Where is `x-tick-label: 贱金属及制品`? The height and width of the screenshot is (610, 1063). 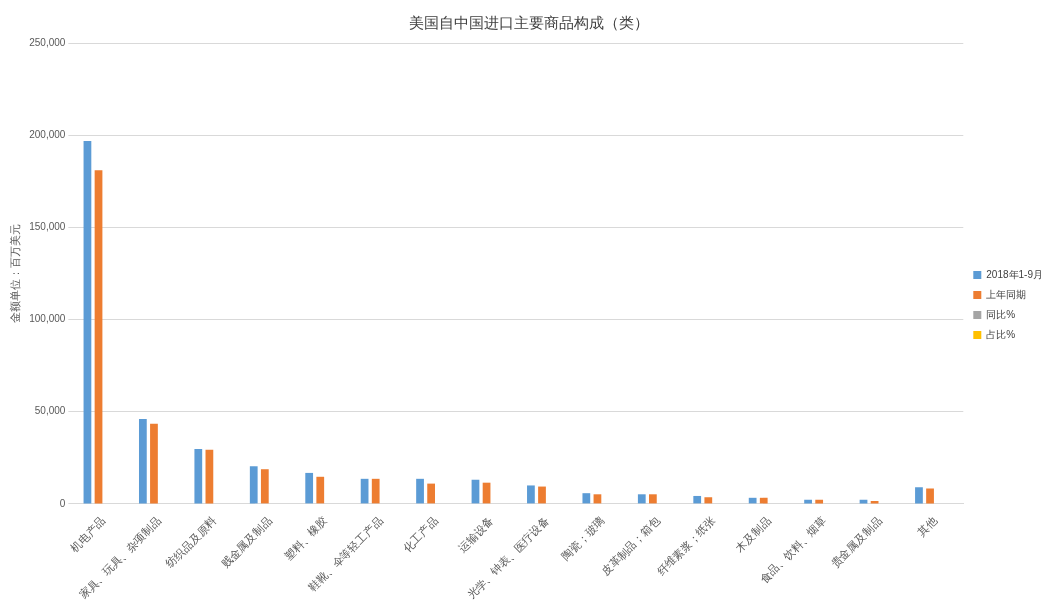
x-tick-label: 贱金属及制品 is located at coordinates (246, 542).